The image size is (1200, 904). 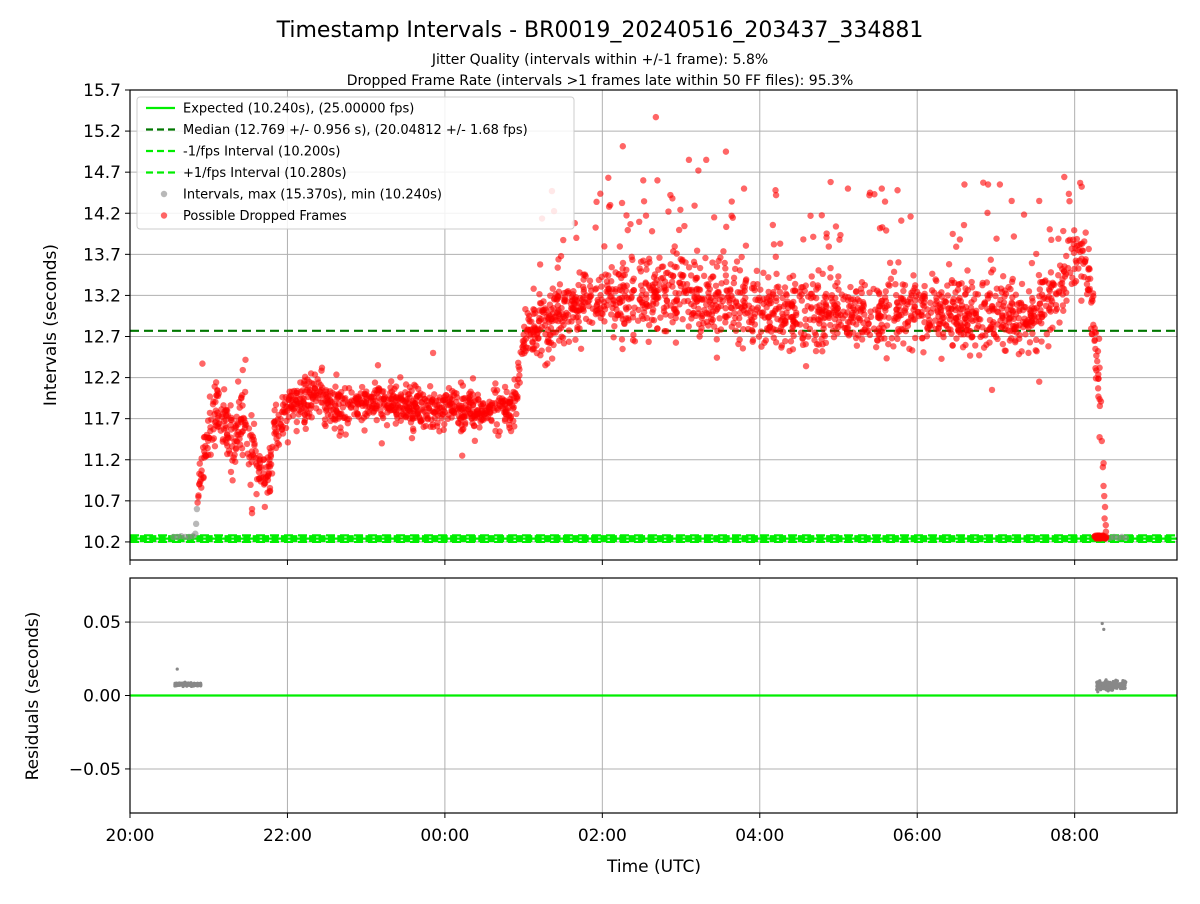 I want to click on top-y-tick-label: 11.7, so click(x=102, y=420).